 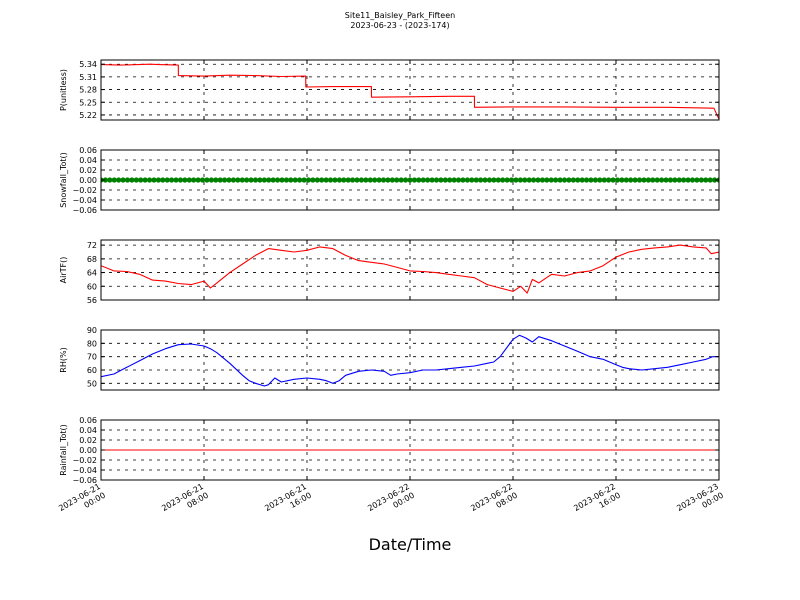 What do you see at coordinates (700, 502) in the screenshot?
I see `xtick-label: 2023-06-2300:00` at bounding box center [700, 502].